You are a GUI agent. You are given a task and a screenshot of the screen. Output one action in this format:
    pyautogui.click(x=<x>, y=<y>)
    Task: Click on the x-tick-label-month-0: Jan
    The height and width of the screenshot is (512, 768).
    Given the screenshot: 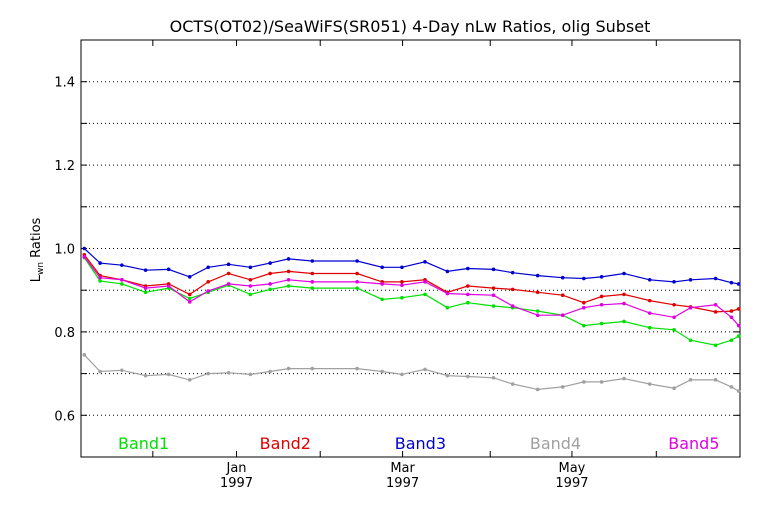 What is the action you would take?
    pyautogui.click(x=236, y=468)
    